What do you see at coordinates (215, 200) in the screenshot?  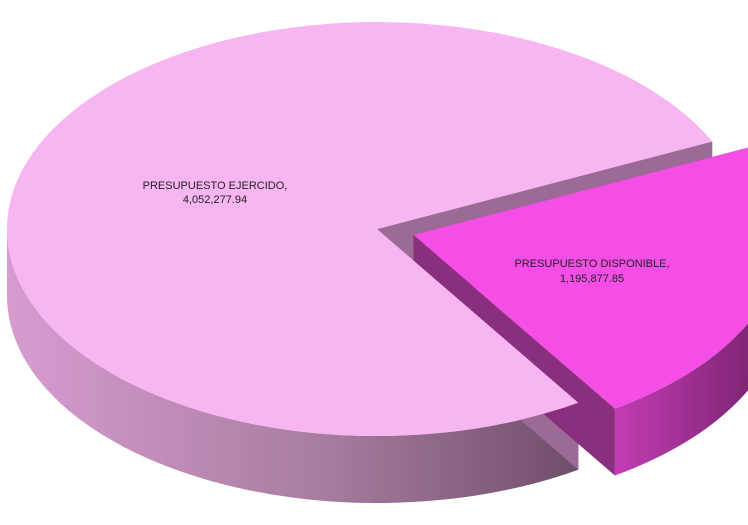 I see `slice-label-ejercido-value: 4,052,277.94` at bounding box center [215, 200].